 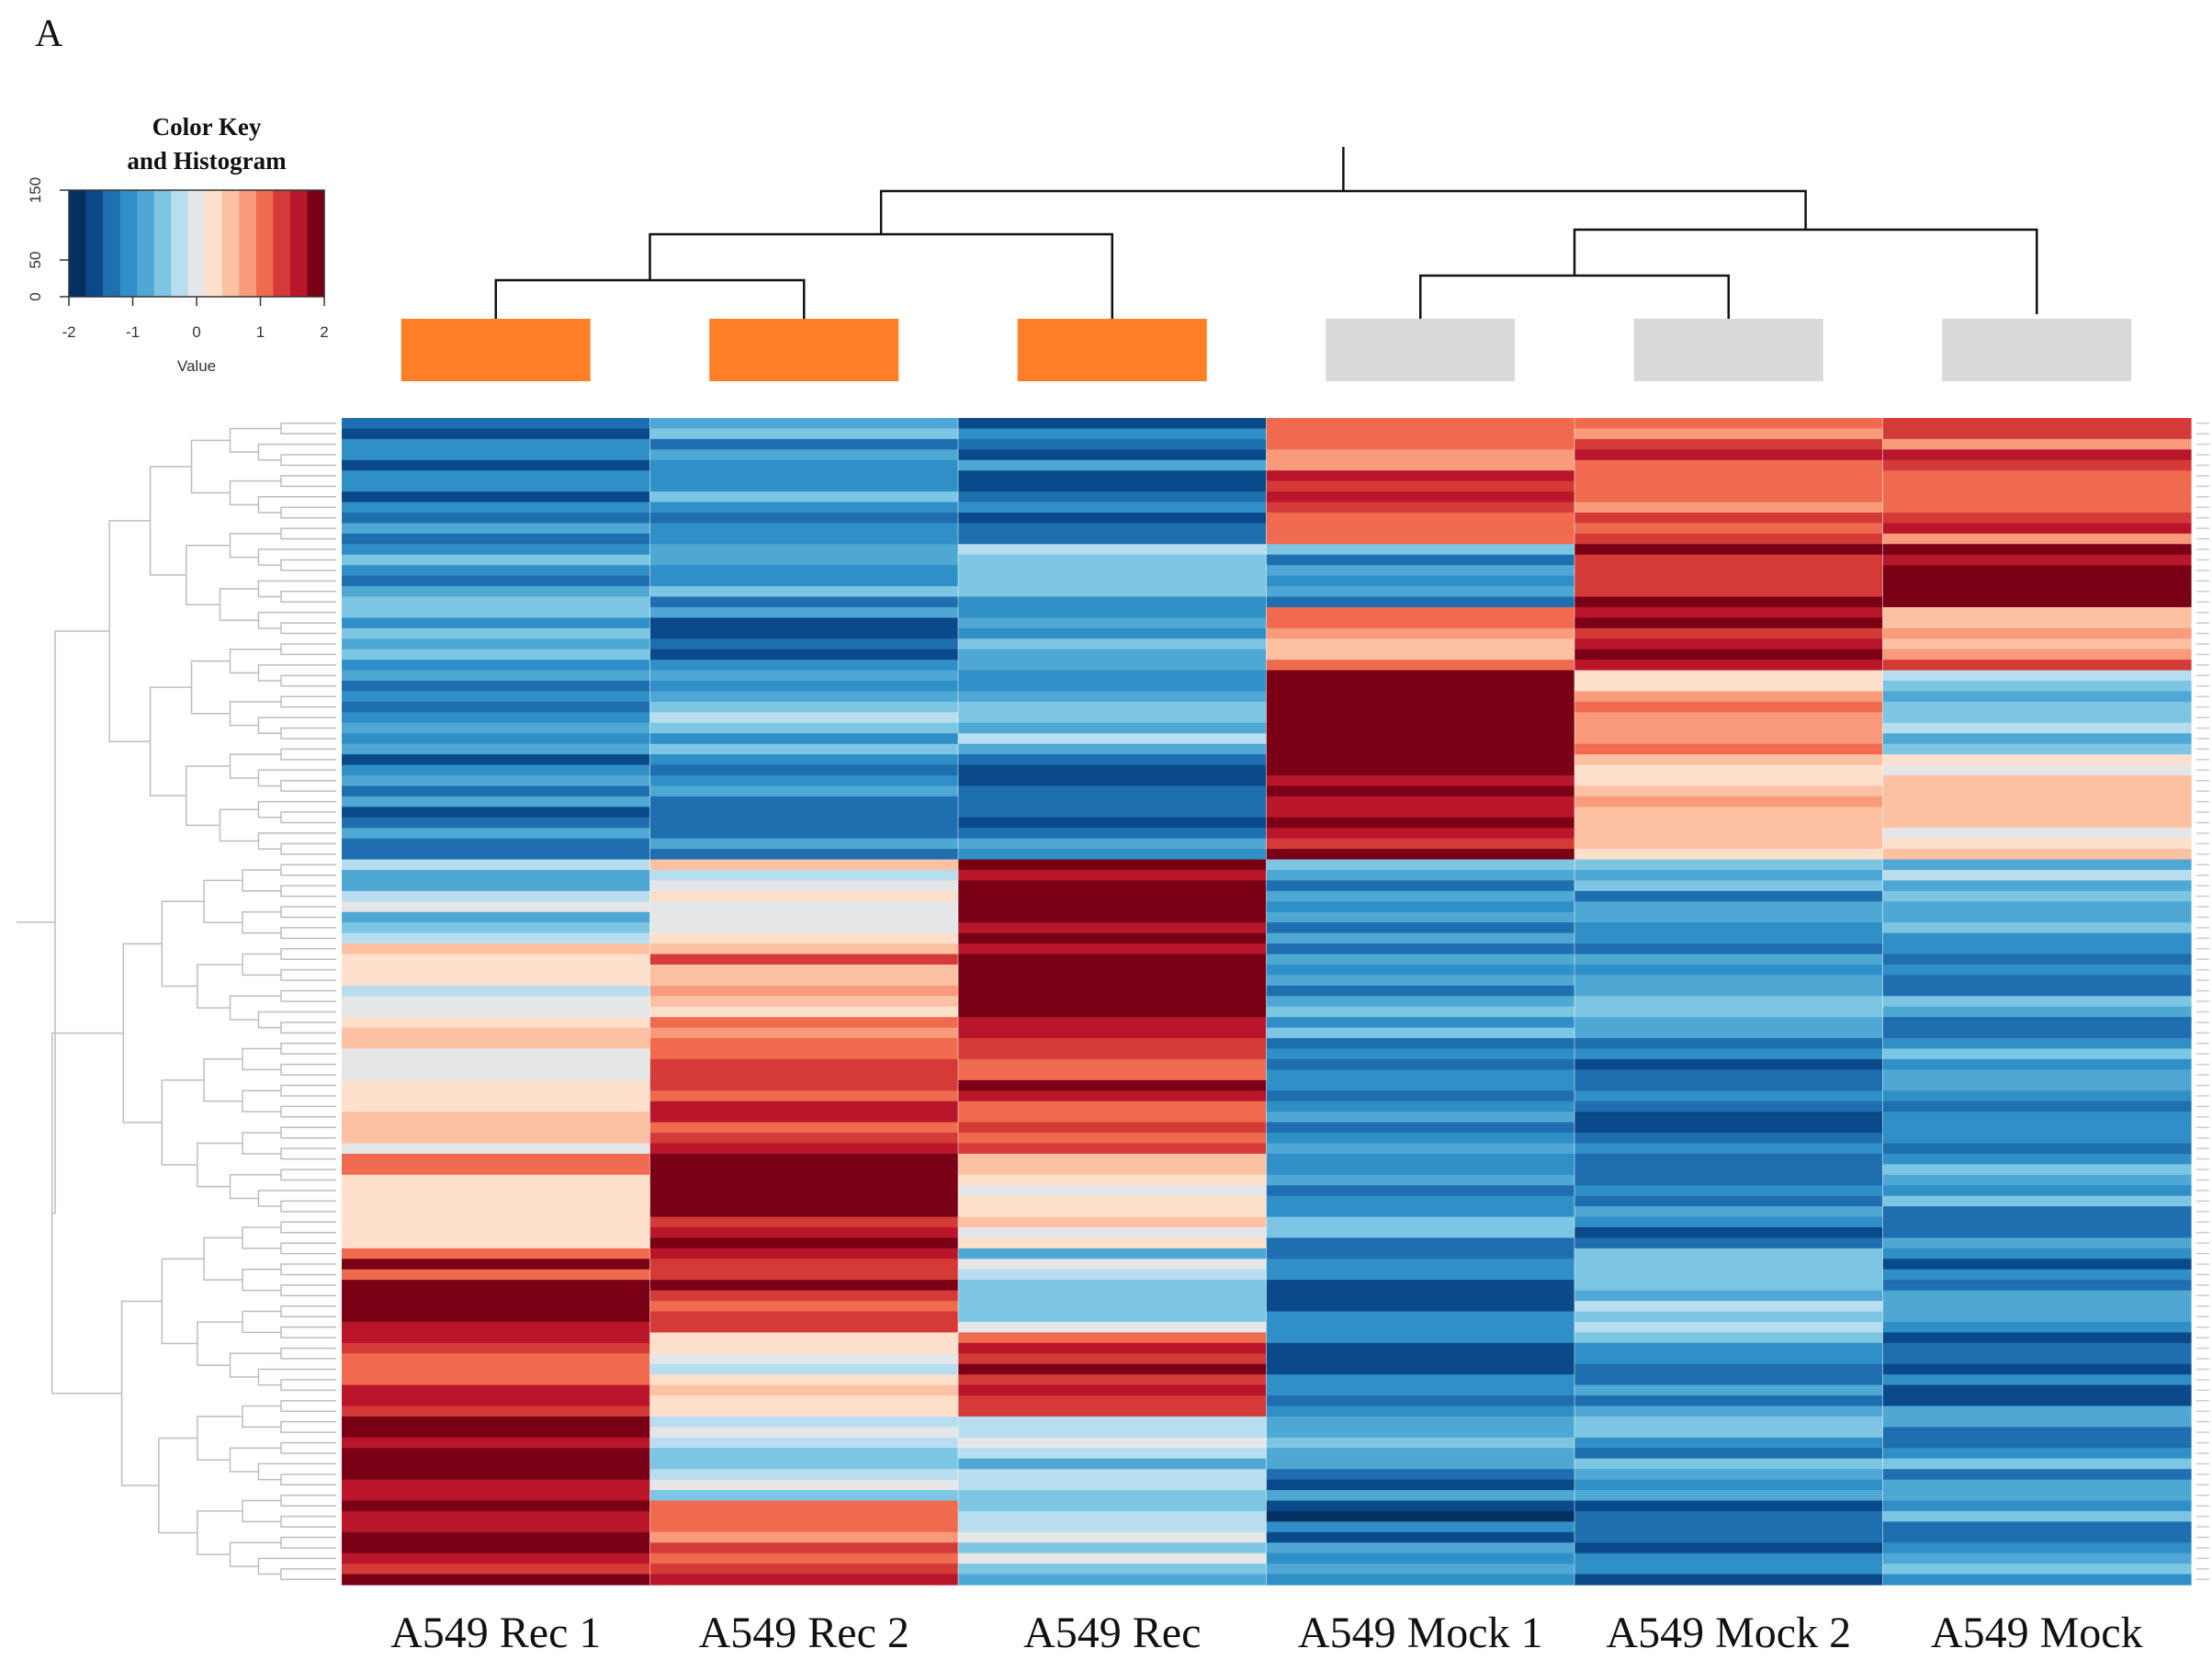 I want to click on dendro-link-rec-group, so click(x=881, y=275).